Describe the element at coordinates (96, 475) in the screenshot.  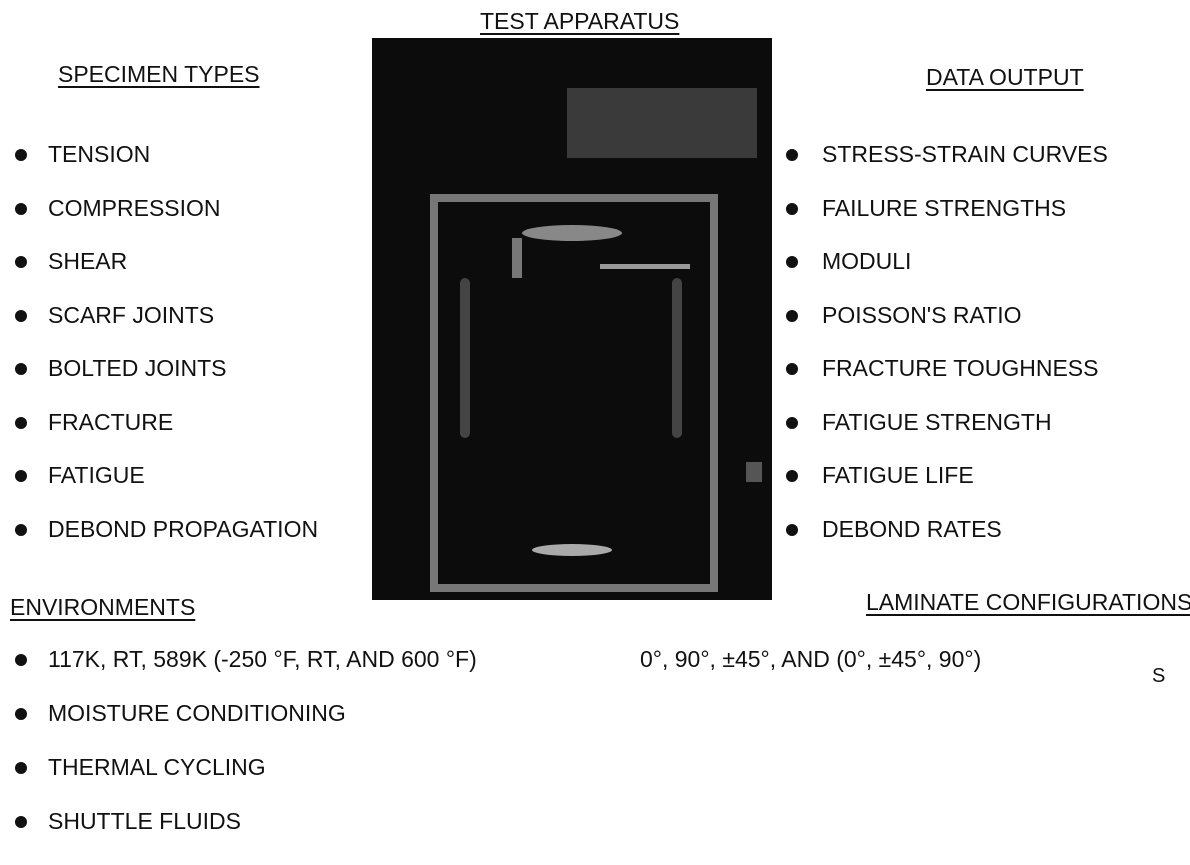
I see `list-item: FATIGUE` at that location.